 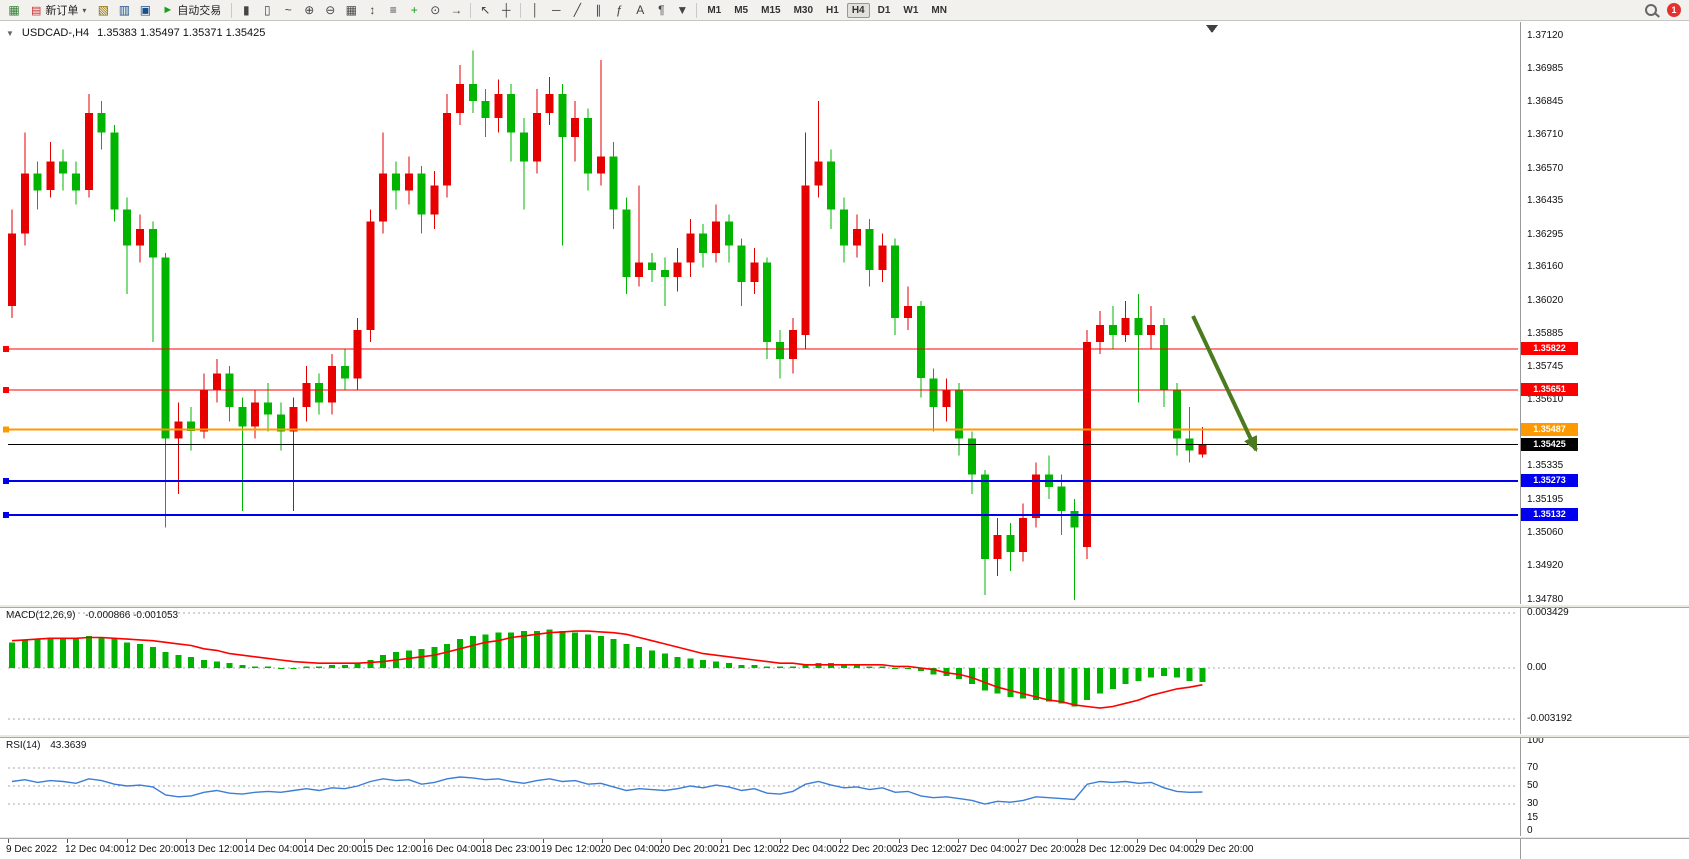 I want to click on line-chart-icon: ~, so click(x=288, y=10).